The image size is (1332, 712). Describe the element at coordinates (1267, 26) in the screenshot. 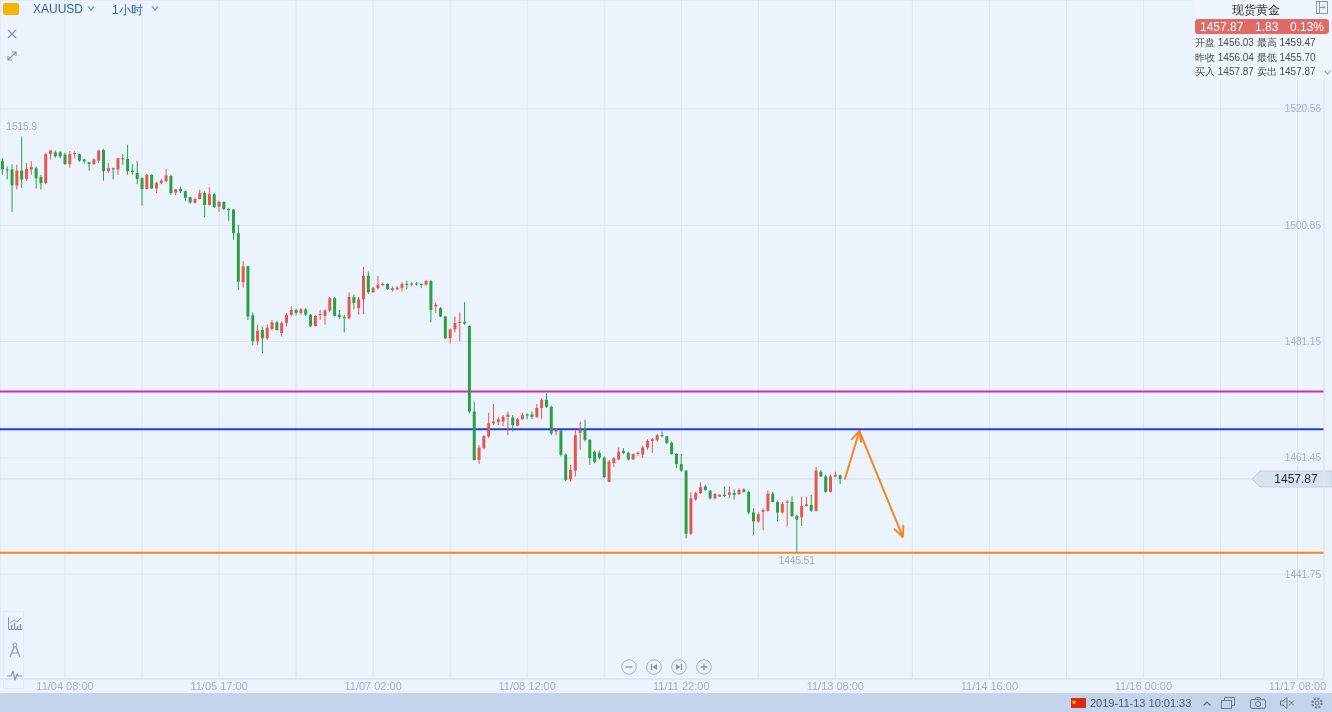

I see `annotation: 1.83` at that location.